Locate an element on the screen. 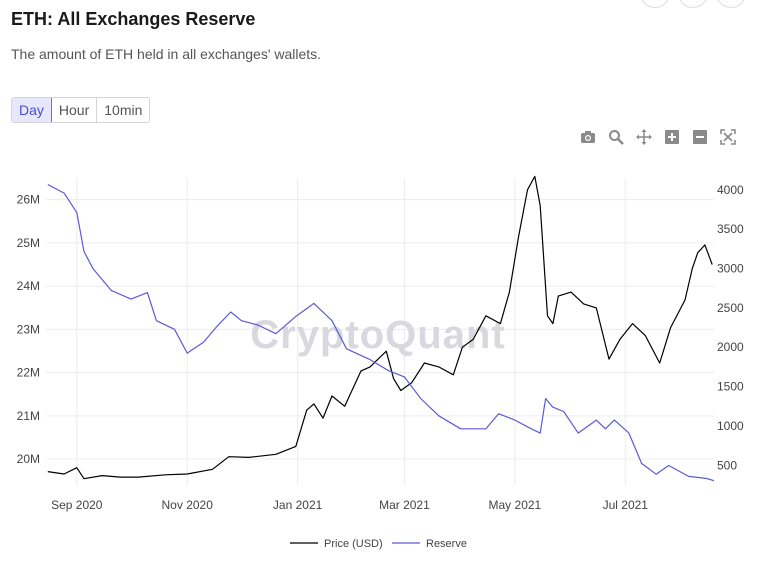  interval-tabs: Day Hour 10min is located at coordinates (81, 110).